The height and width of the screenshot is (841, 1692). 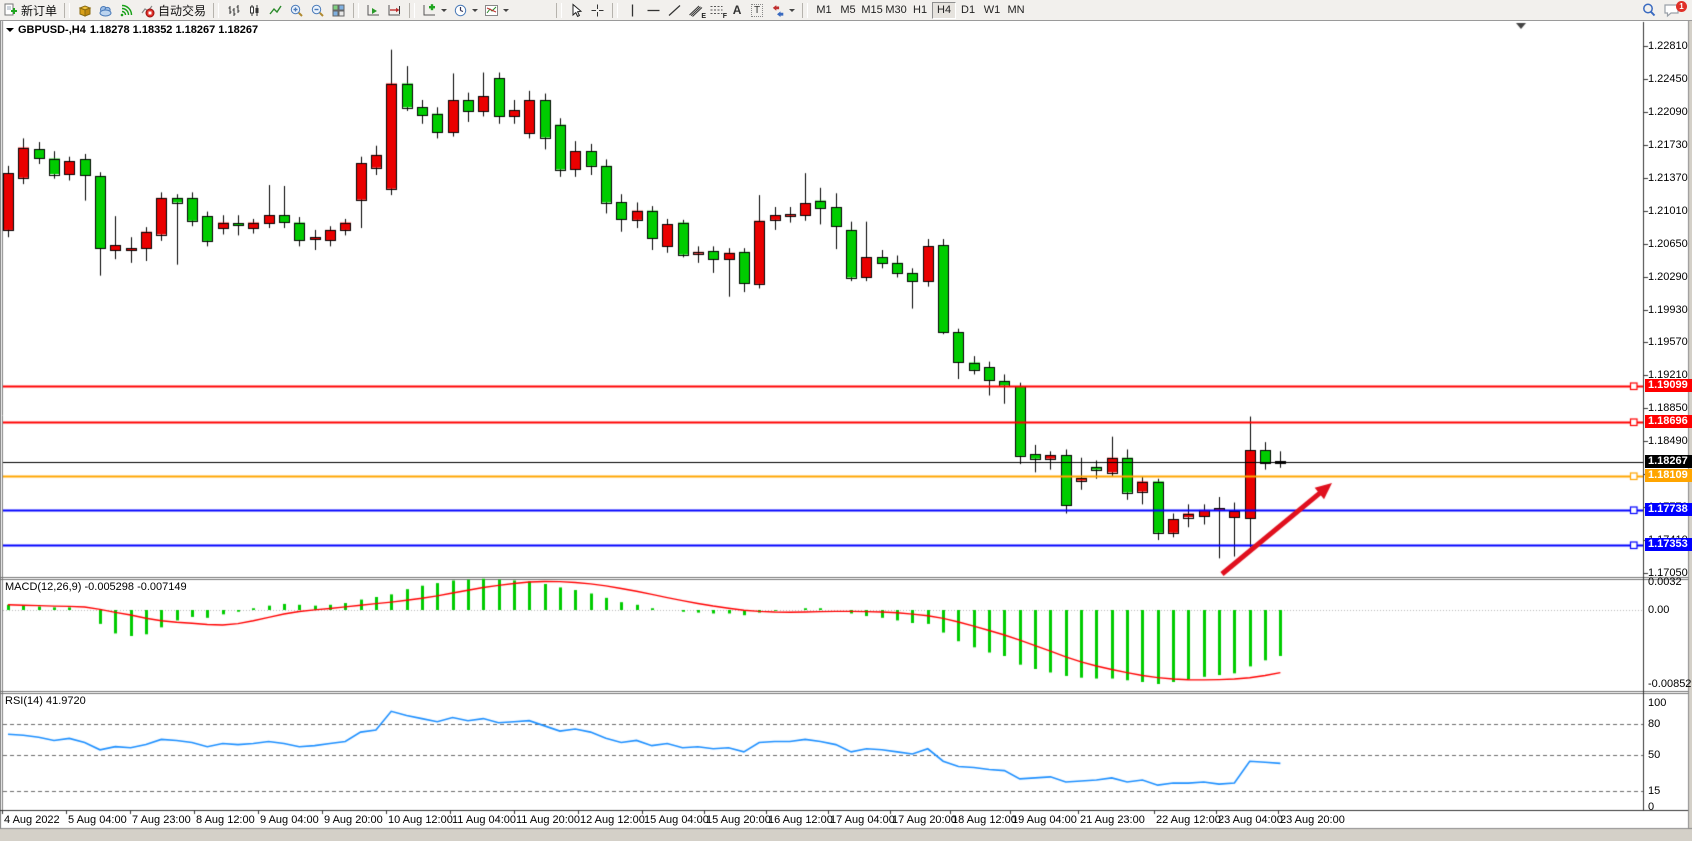 What do you see at coordinates (317, 10) in the screenshot?
I see `zoom-out-button` at bounding box center [317, 10].